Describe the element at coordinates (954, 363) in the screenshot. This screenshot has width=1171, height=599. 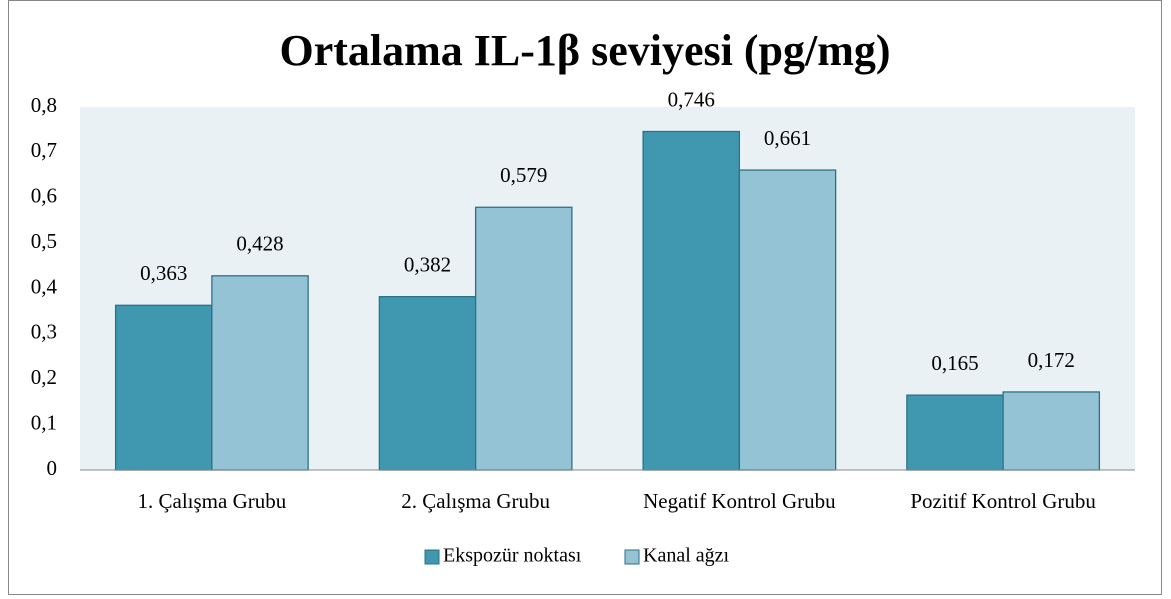
I see `value-label: 0,165` at that location.